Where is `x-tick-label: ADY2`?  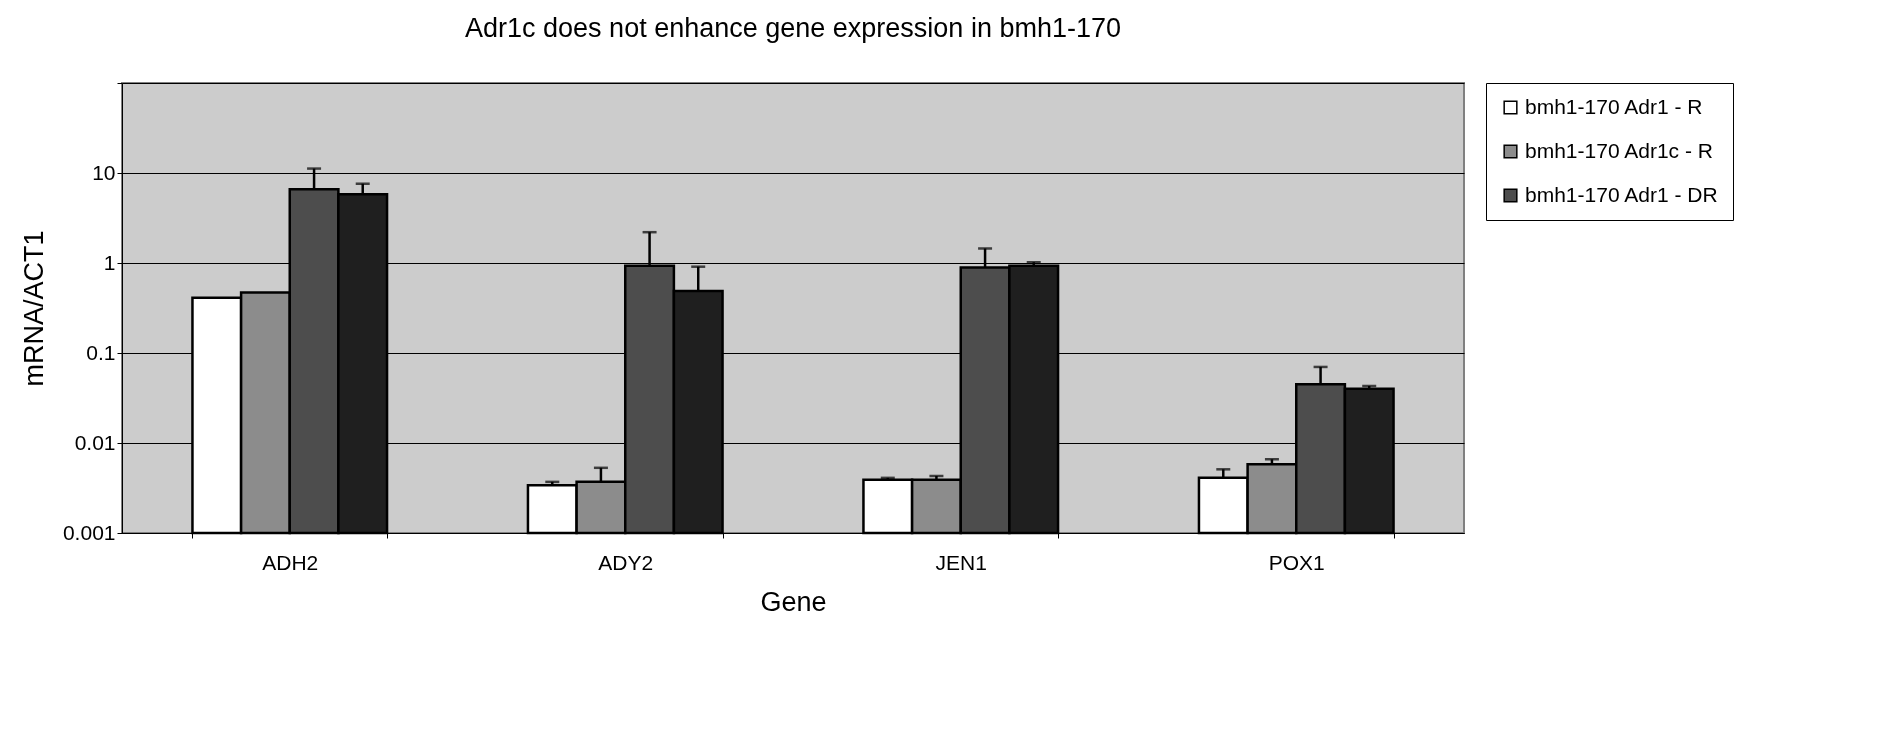
x-tick-label: ADY2 is located at coordinates (626, 562).